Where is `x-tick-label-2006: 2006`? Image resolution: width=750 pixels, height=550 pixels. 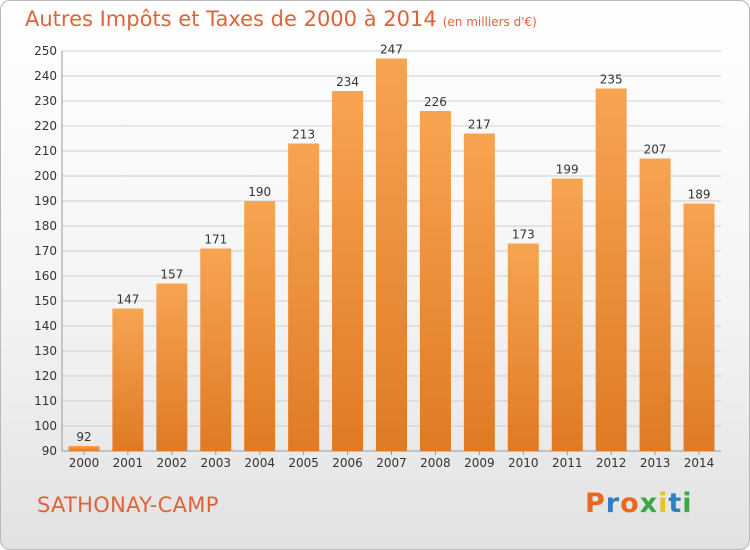 x-tick-label-2006: 2006 is located at coordinates (347, 463).